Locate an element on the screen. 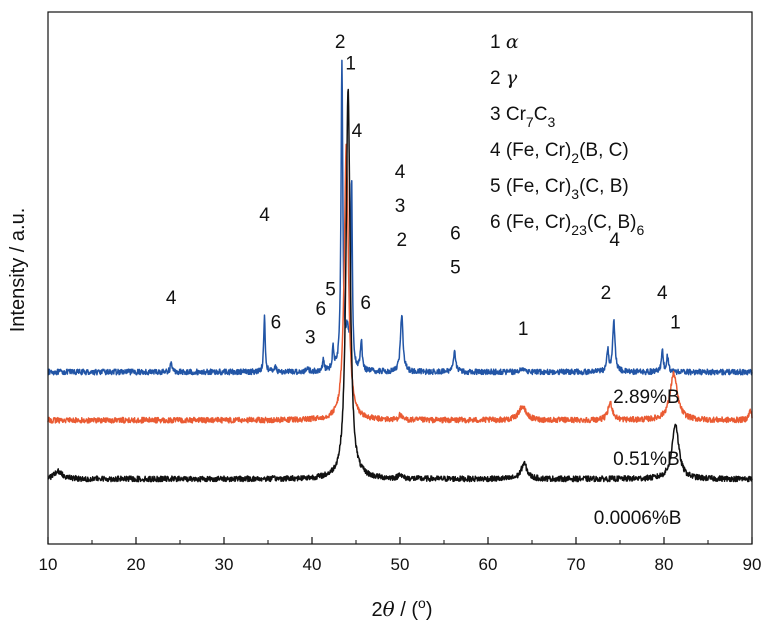  x-tick-label: 10 is located at coordinates (48, 564).